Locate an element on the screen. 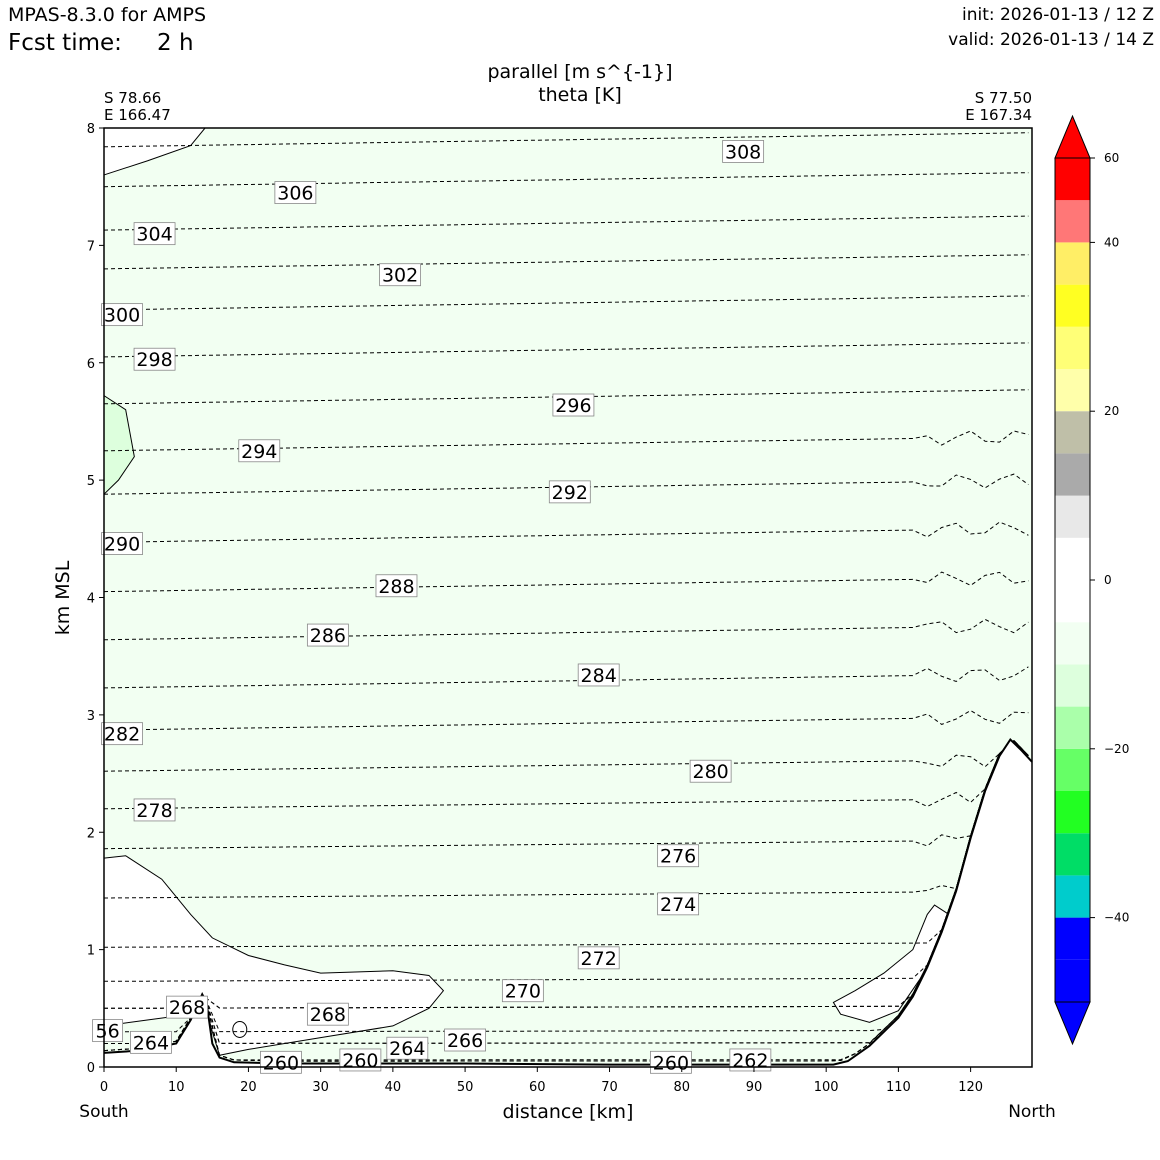 Image resolution: width=1160 pixels, height=1160 pixels. contour-label-296: 296 is located at coordinates (573, 405).